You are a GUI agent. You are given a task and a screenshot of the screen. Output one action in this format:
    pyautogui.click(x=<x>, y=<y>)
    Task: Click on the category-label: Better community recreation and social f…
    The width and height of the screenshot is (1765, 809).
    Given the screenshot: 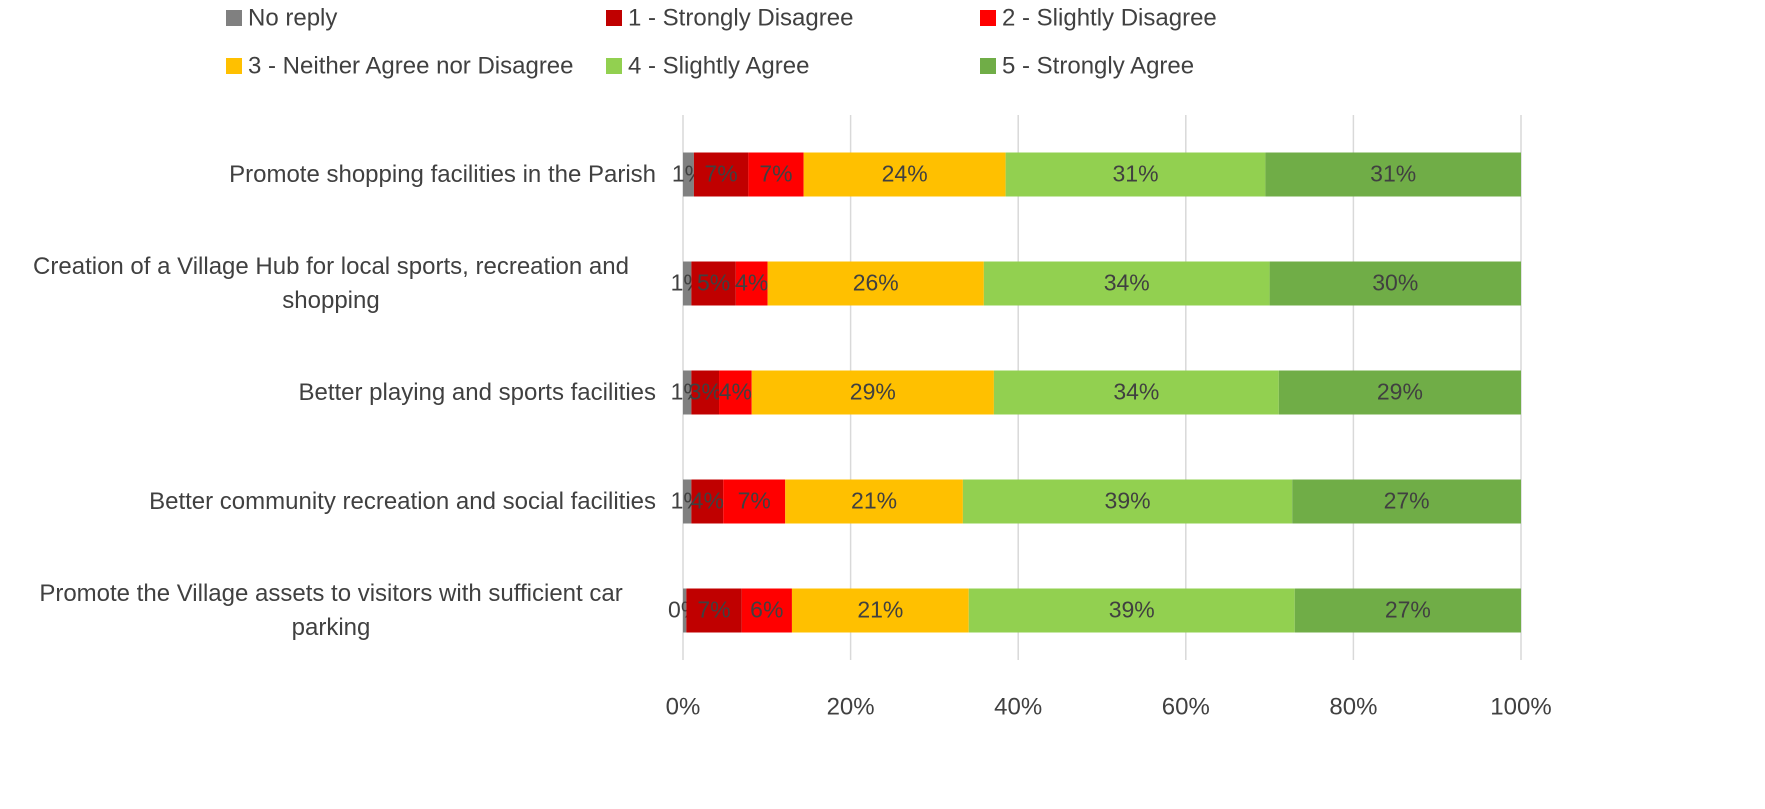 What is the action you would take?
    pyautogui.click(x=328, y=502)
    